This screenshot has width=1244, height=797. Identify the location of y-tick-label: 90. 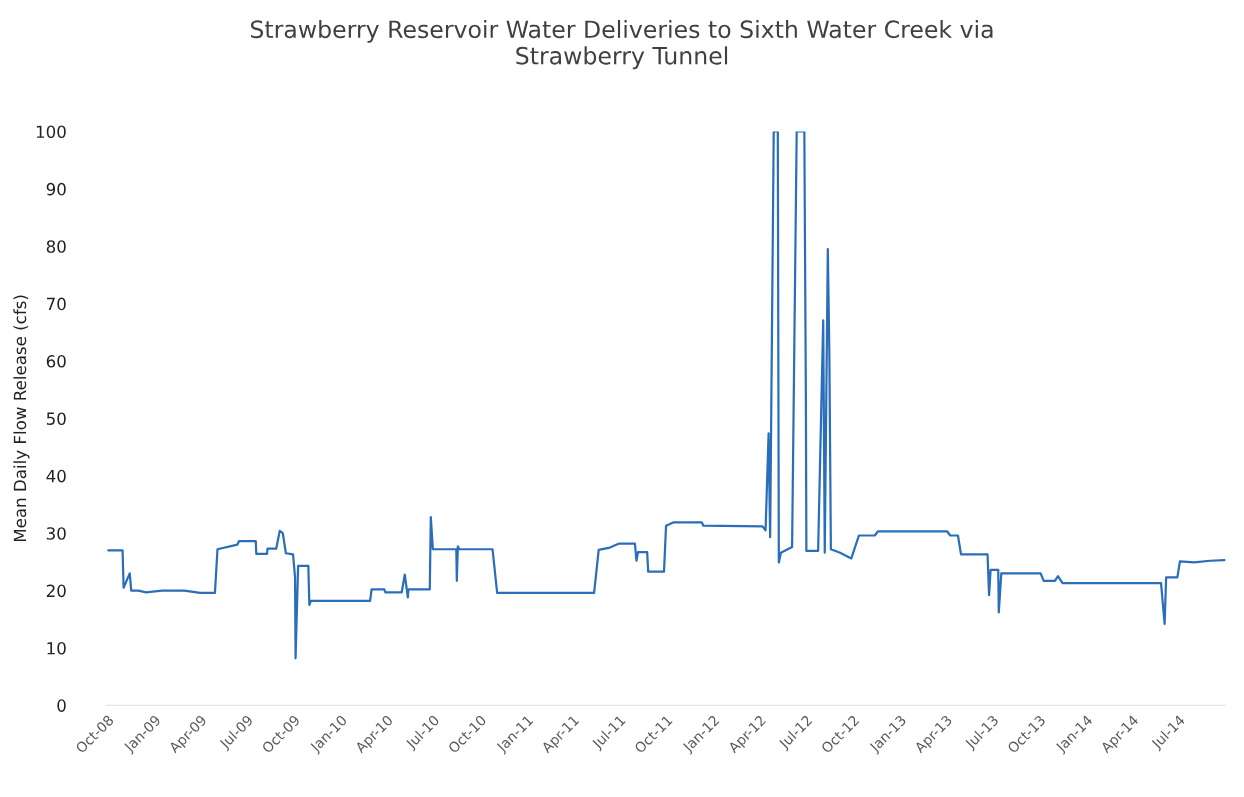
(56, 189).